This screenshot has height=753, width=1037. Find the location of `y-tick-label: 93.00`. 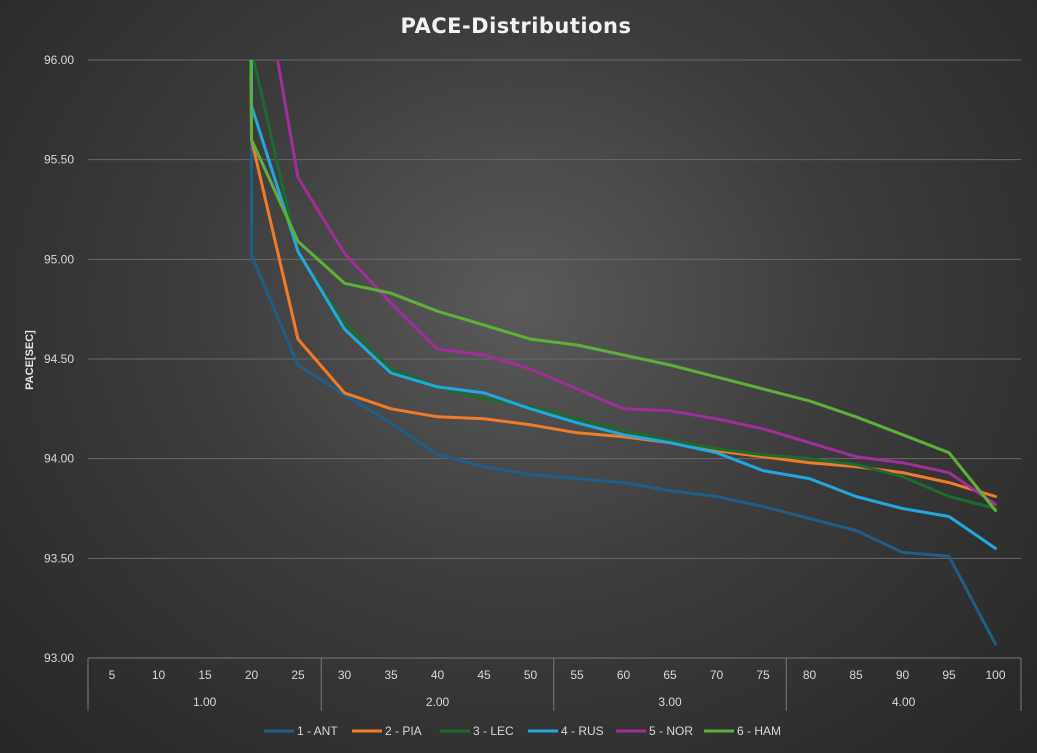

y-tick-label: 93.00 is located at coordinates (59, 658).